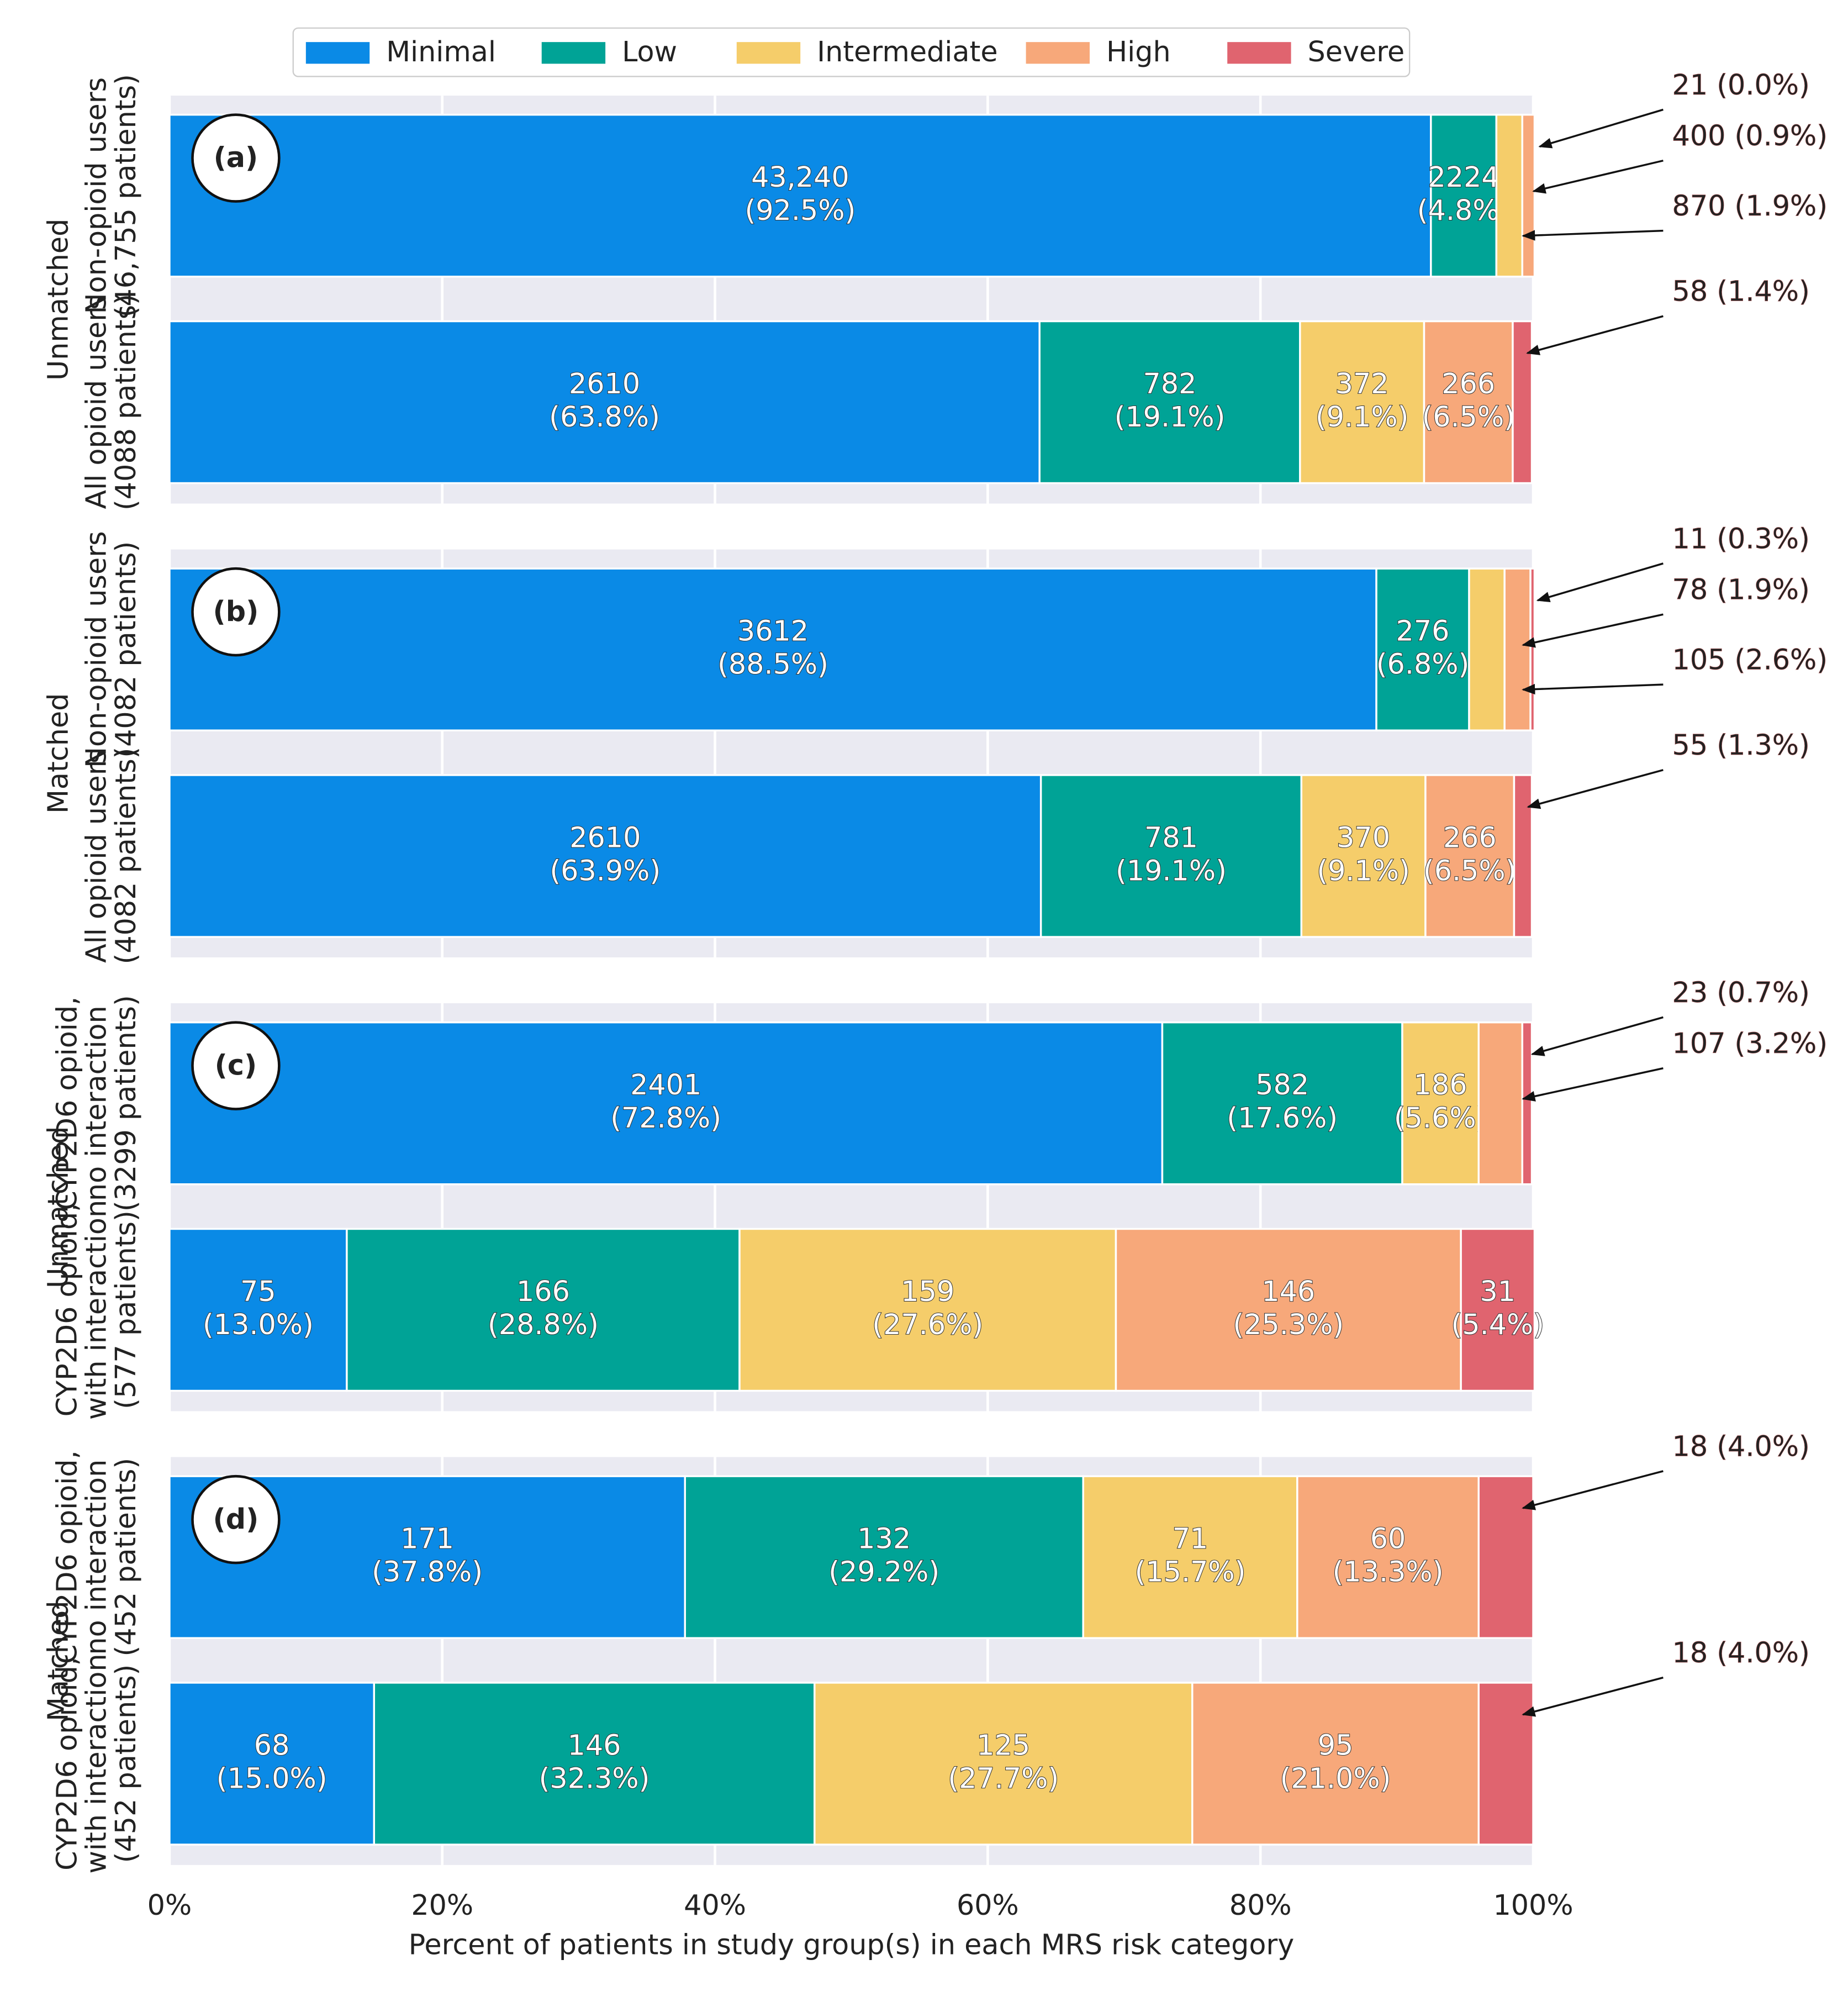 The width and height of the screenshot is (1848, 2007). I want to click on legend-label: Minimal, so click(441, 51).